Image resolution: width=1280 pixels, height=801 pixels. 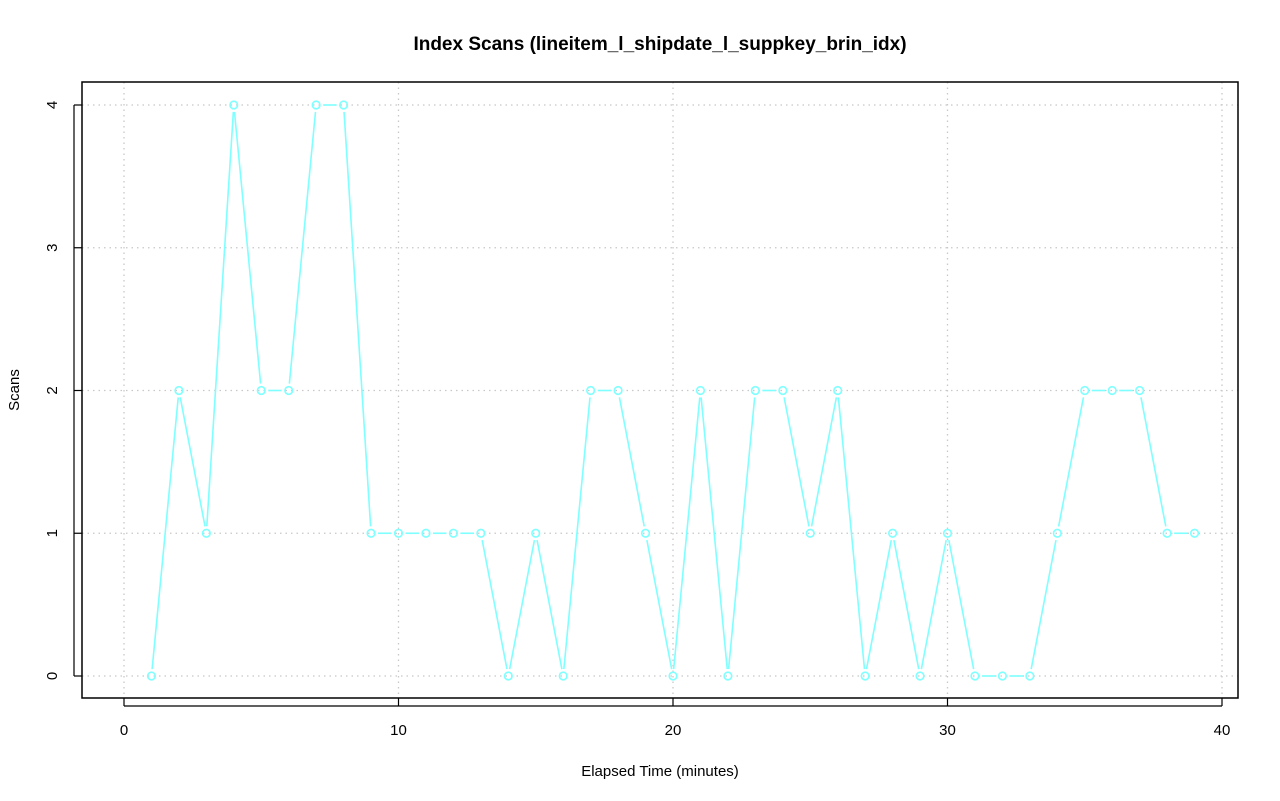 I want to click on y-tick-label: 1, so click(x=52, y=533).